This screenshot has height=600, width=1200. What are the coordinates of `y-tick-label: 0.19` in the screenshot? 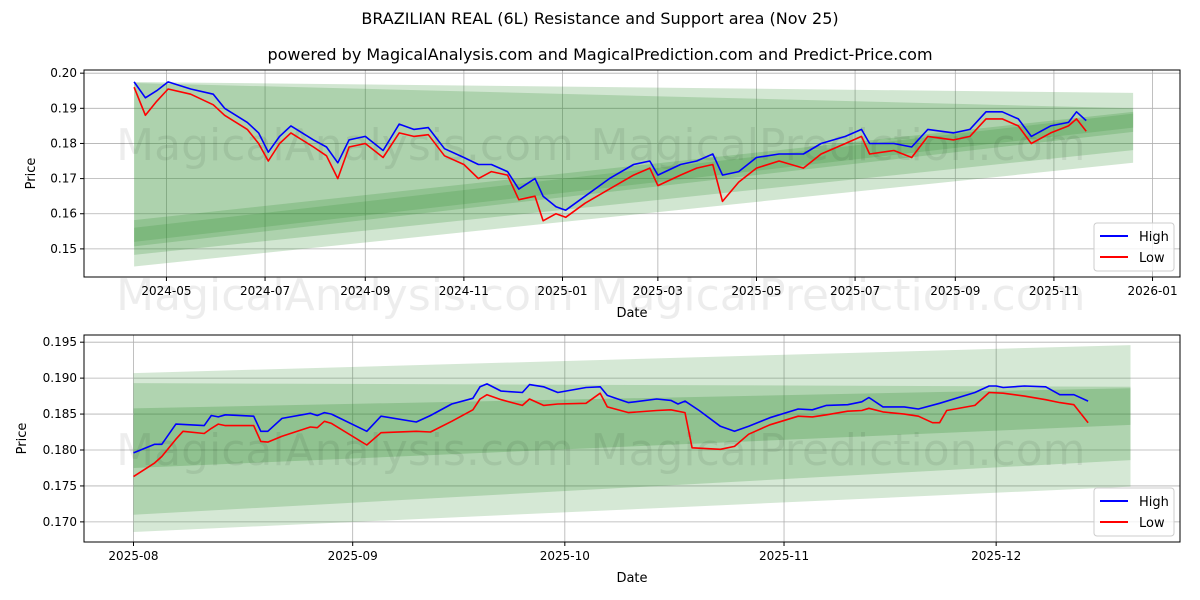 It's located at (63, 108).